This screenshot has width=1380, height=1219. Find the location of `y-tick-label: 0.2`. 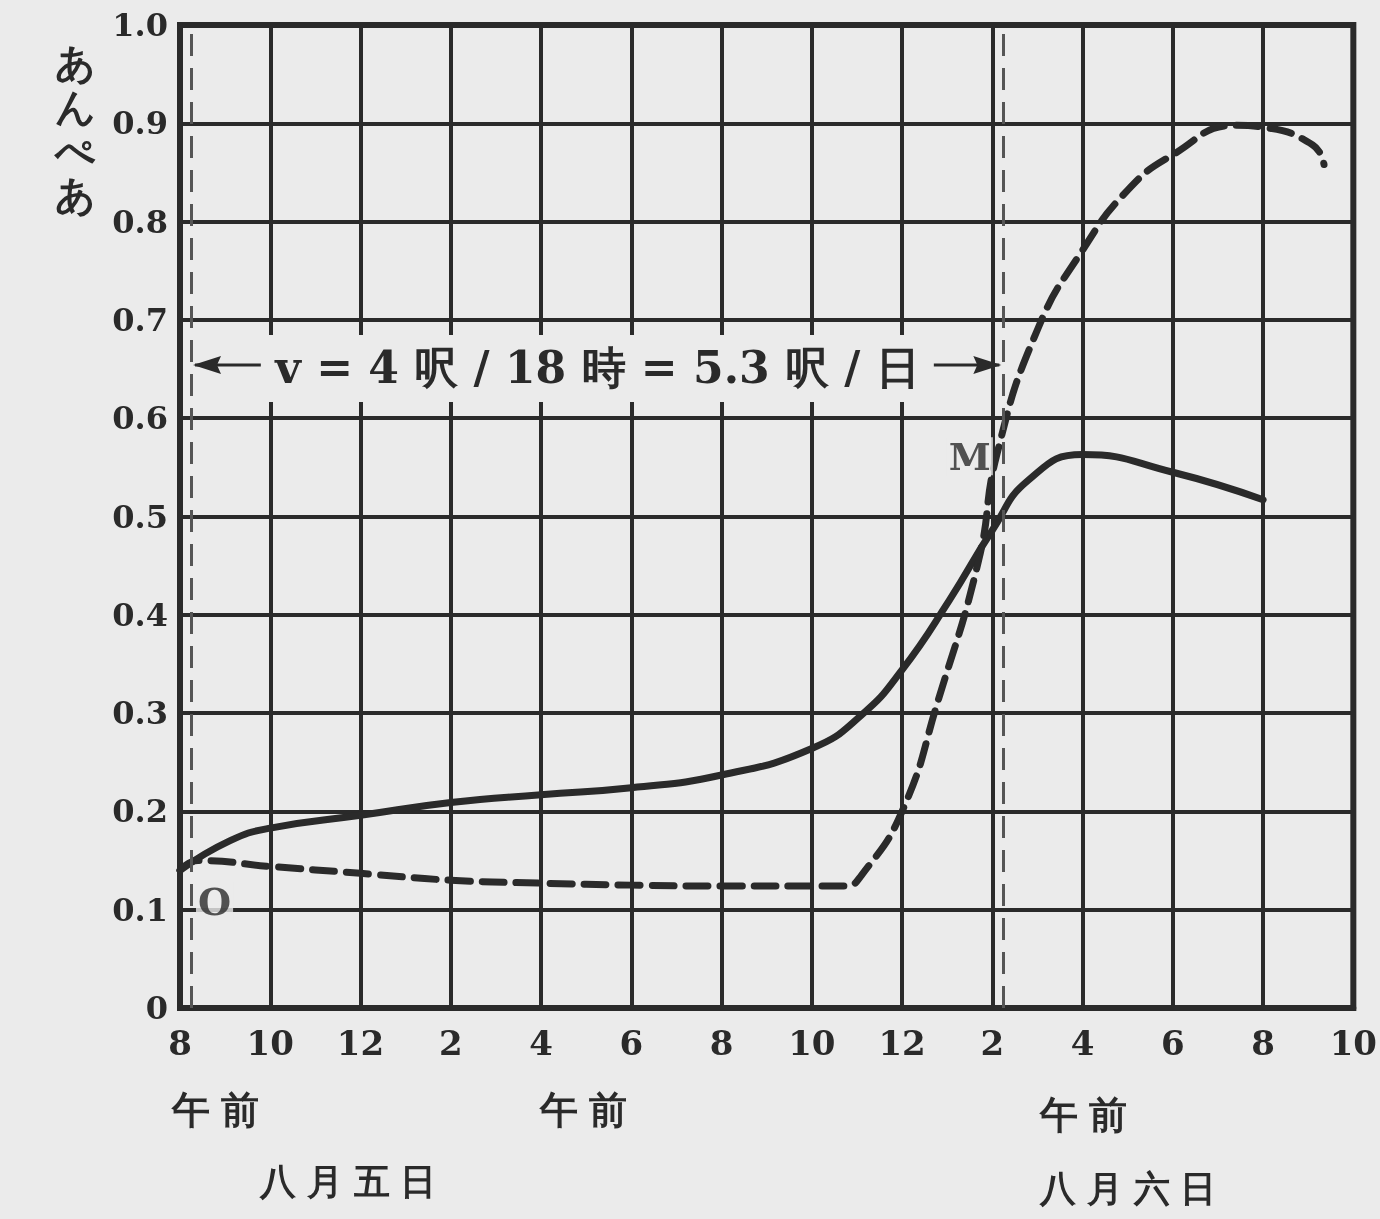

y-tick-label: 0.2 is located at coordinates (140, 811).